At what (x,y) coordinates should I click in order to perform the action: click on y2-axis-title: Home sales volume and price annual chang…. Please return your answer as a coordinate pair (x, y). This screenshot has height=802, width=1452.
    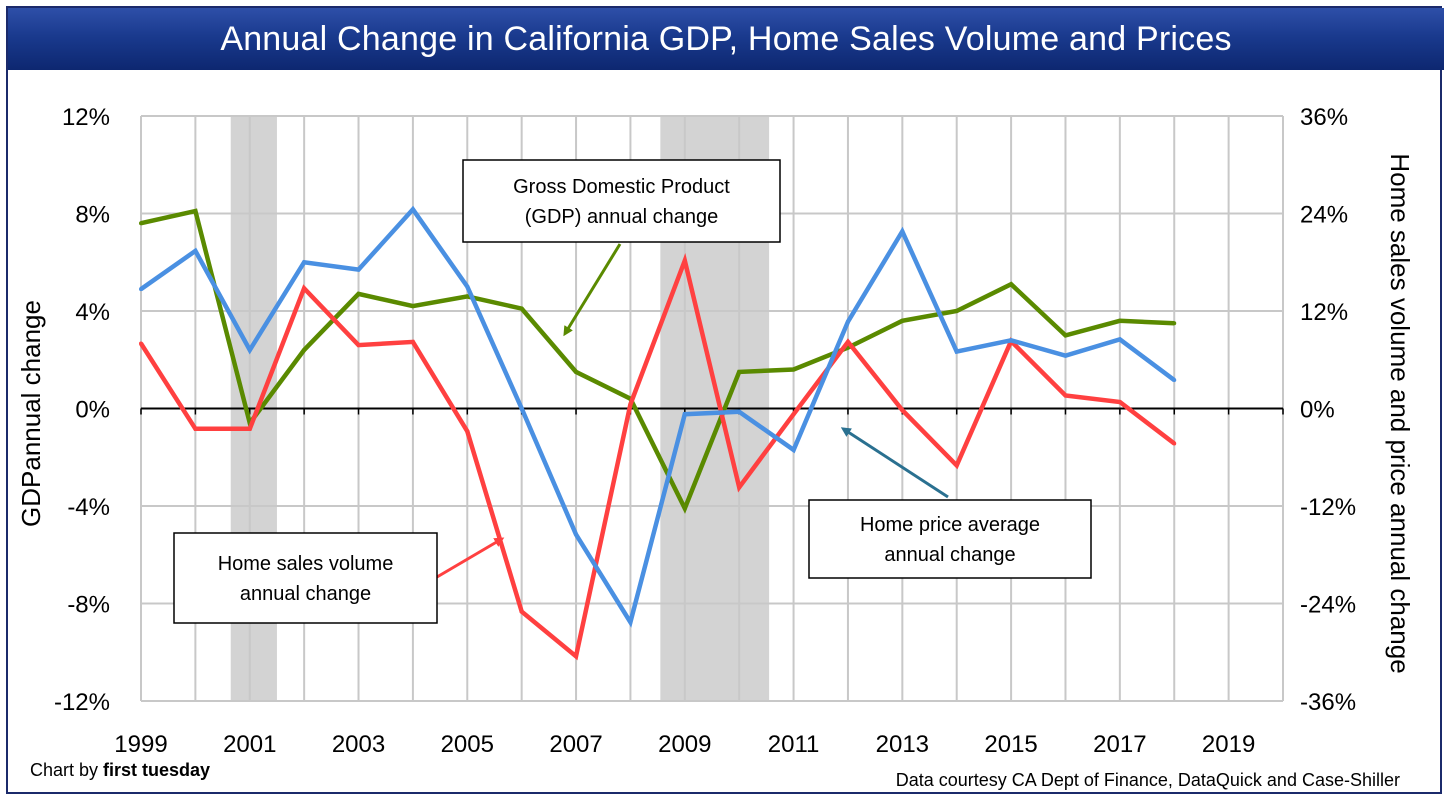
    Looking at the image, I should click on (1400, 413).